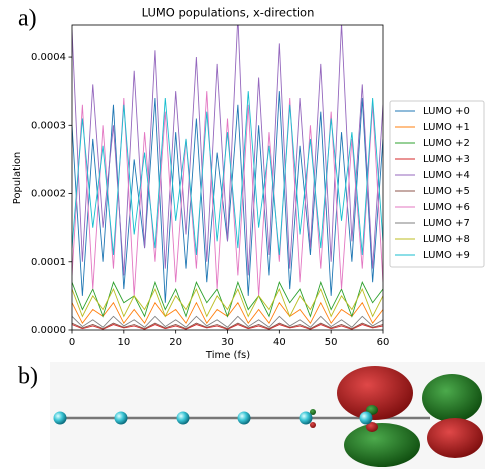 This screenshot has width=485, height=469. Describe the element at coordinates (227, 342) in the screenshot. I see `x-tick-label: 30` at that location.